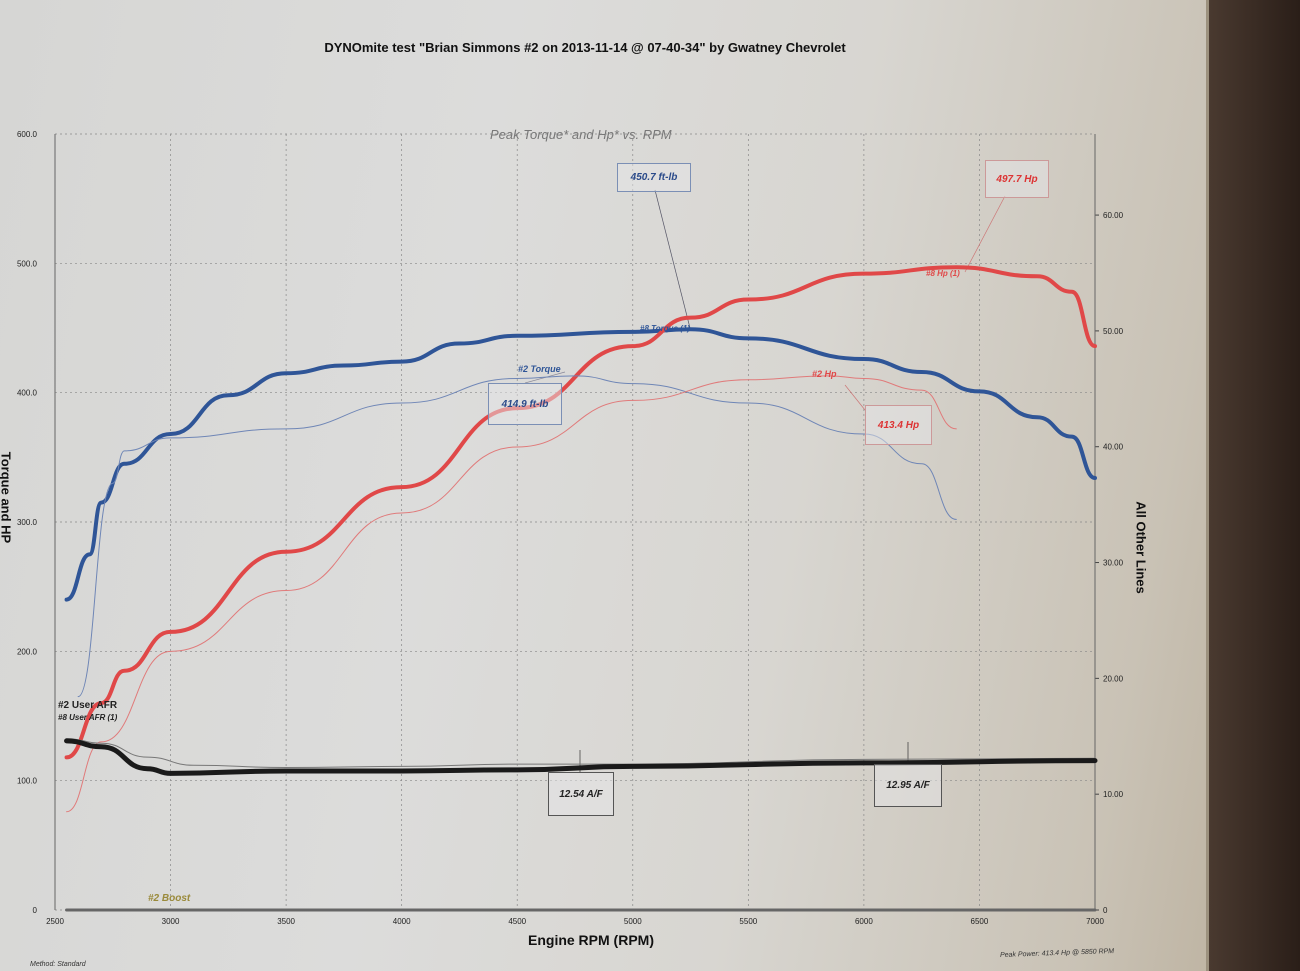  What do you see at coordinates (1017, 179) in the screenshot?
I see `annotation-hp-8: 497.7 Hp` at bounding box center [1017, 179].